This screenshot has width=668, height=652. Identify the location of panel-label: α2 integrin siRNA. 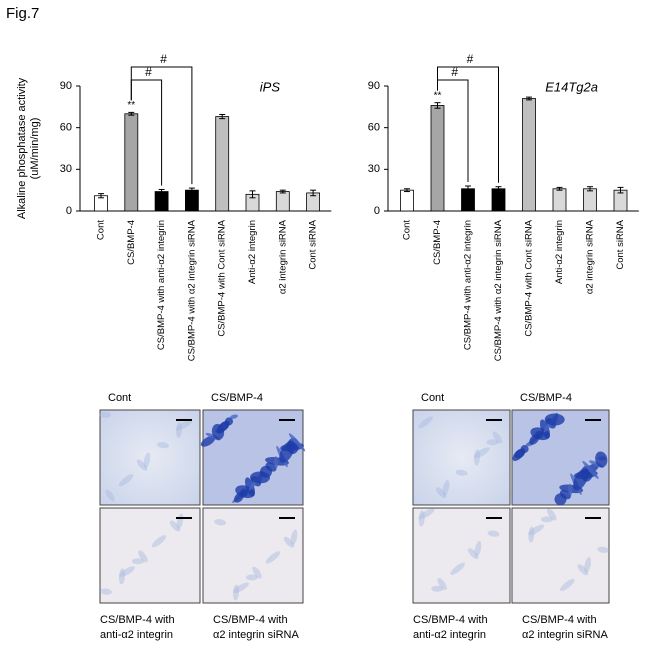
(256, 635).